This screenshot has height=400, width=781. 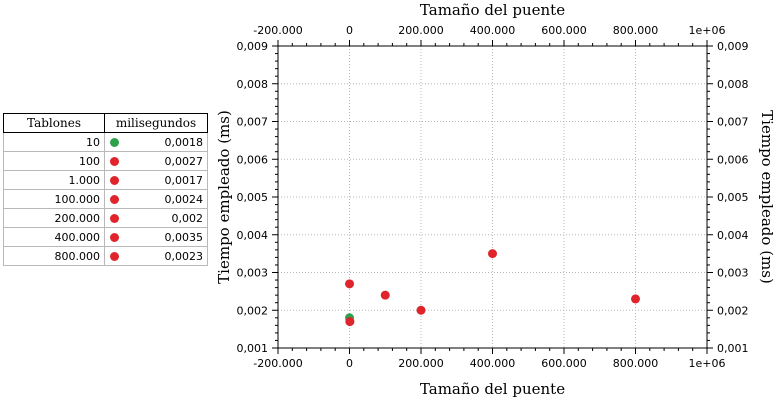 I want to click on tablones-cell: 100.000, so click(x=54, y=199).